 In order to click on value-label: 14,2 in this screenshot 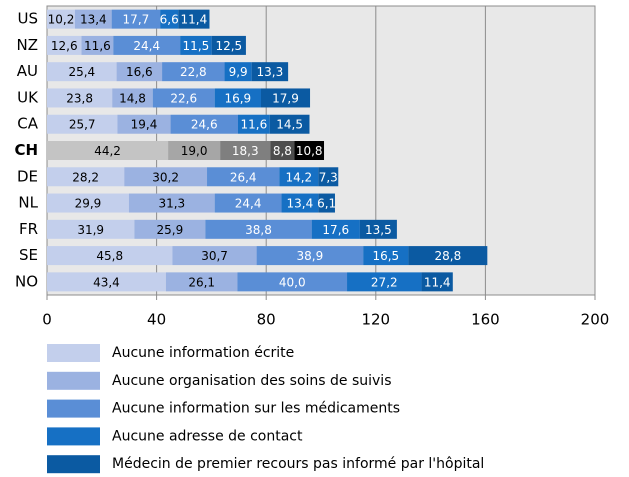, I will do `click(298, 177)`.